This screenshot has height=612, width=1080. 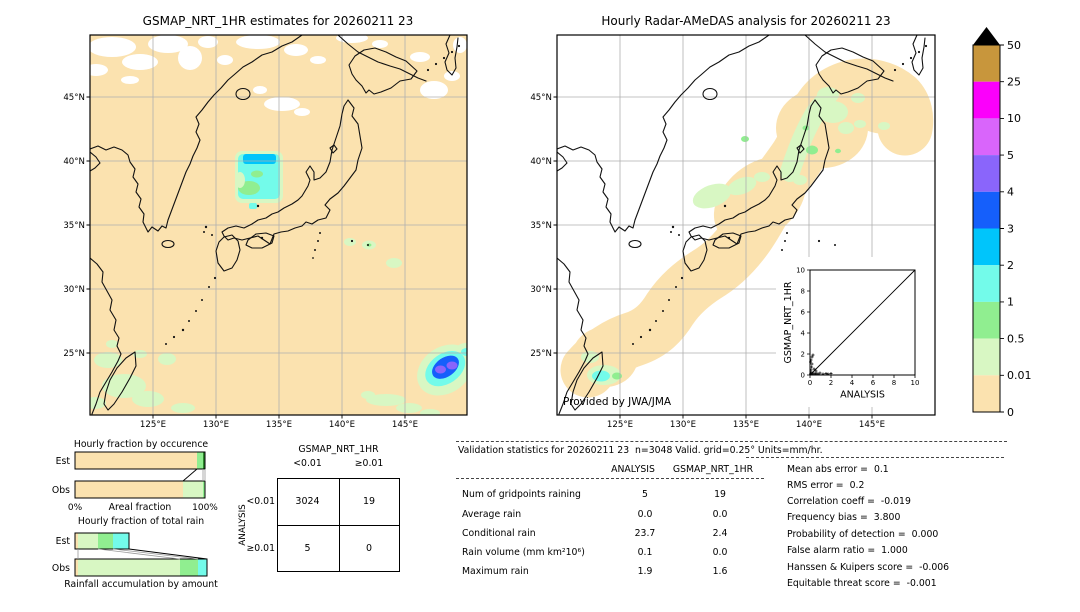 What do you see at coordinates (645, 514) in the screenshot?
I see `stats-row-analysis: 0.0` at bounding box center [645, 514].